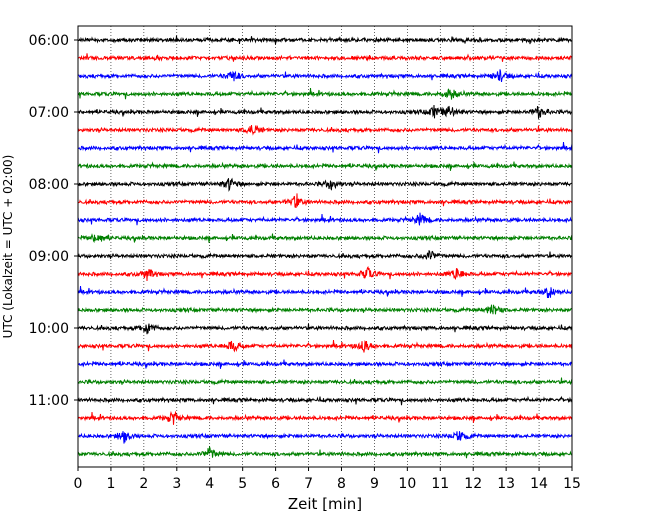 Image resolution: width=650 pixels, height=520 pixels. I want to click on x-tick-label: 13, so click(506, 484).